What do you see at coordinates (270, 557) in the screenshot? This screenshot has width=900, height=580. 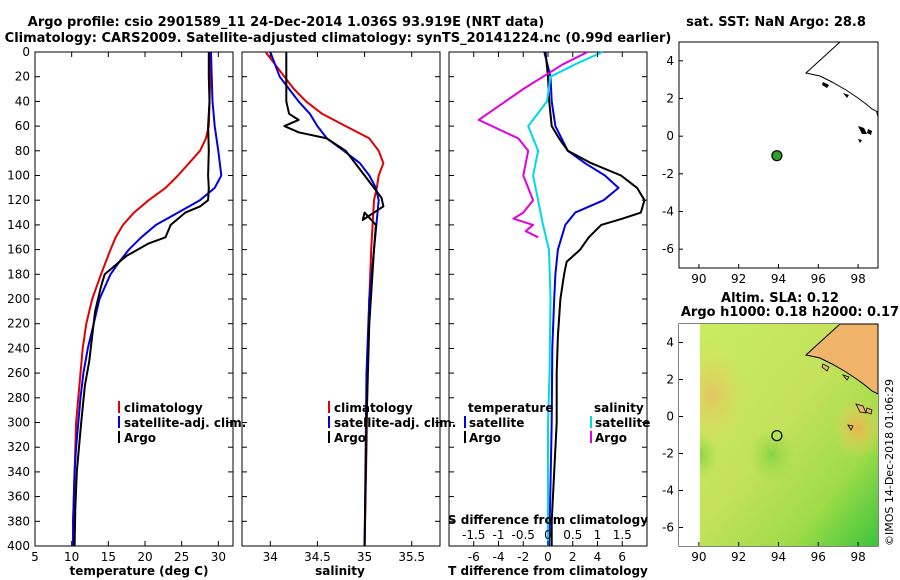 I see `xtick-label: 34` at bounding box center [270, 557].